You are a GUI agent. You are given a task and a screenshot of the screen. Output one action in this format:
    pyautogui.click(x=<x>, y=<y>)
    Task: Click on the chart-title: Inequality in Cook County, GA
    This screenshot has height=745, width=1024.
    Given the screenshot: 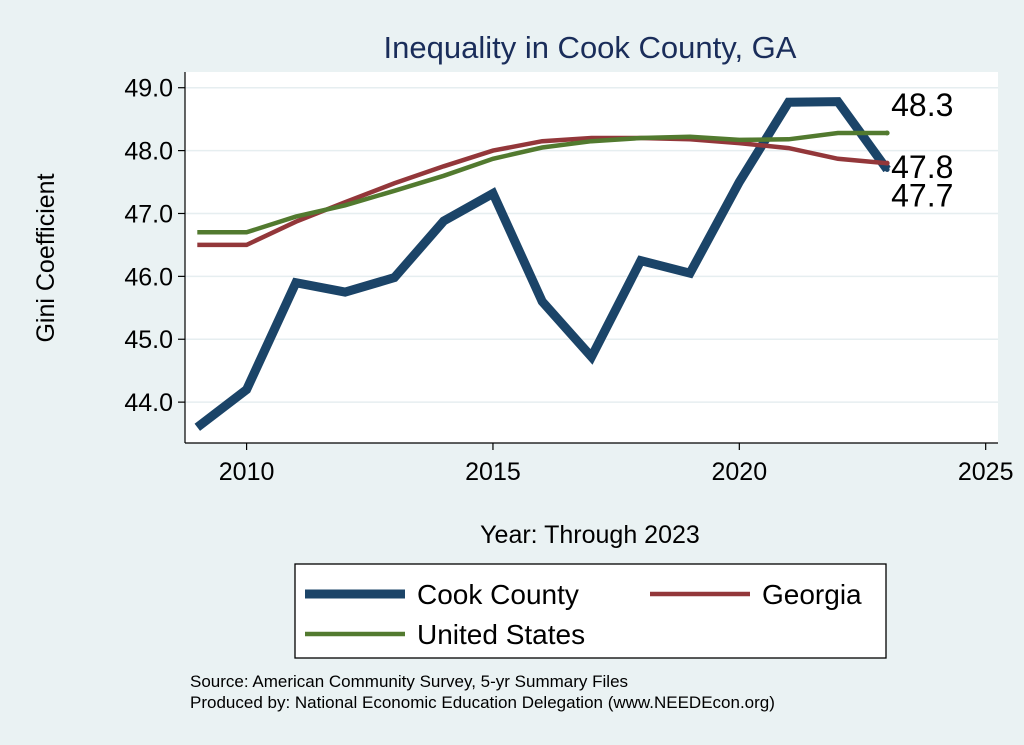 What is the action you would take?
    pyautogui.click(x=590, y=47)
    